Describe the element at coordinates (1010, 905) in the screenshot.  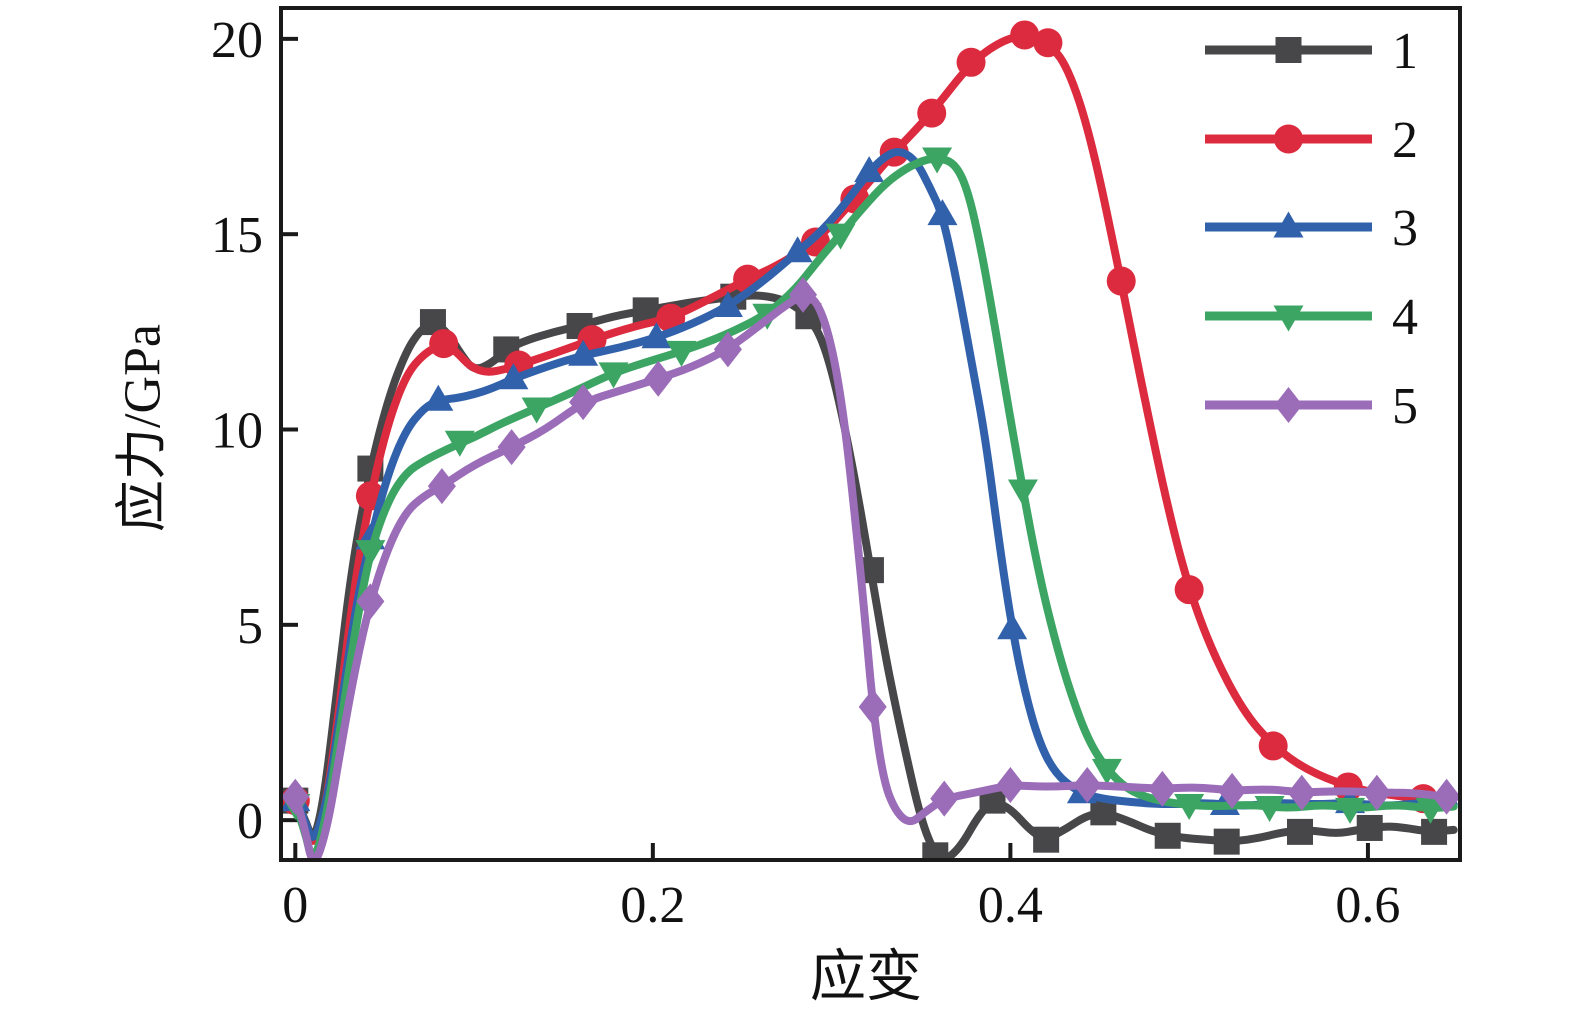
I see `x-tick-label: 0.4` at that location.